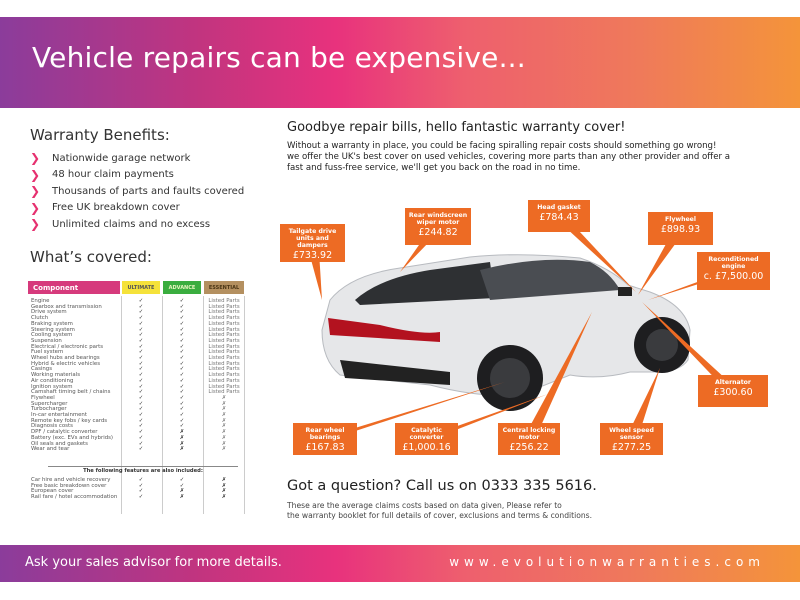 This screenshot has height=600, width=800. What do you see at coordinates (59, 443) in the screenshot?
I see `component-name: Oil seals and gaskets` at bounding box center [59, 443].